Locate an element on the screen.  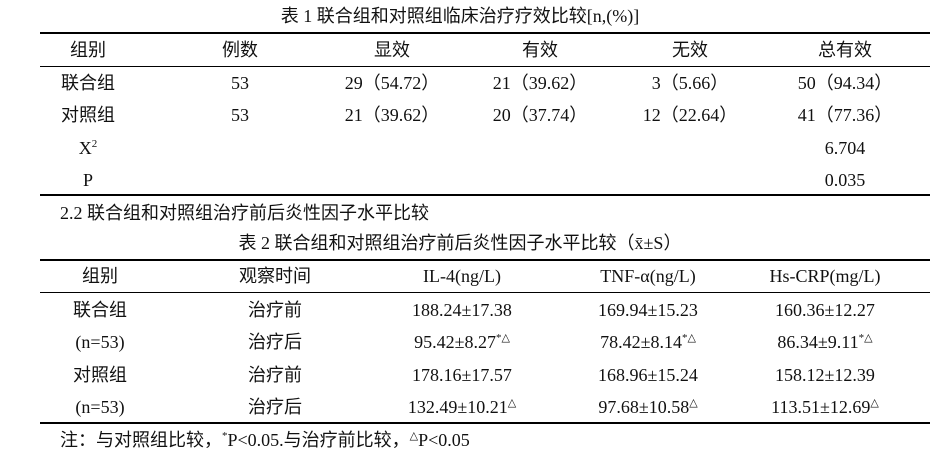
cell-text: 95.42±8.27 is located at coordinates (455, 342).